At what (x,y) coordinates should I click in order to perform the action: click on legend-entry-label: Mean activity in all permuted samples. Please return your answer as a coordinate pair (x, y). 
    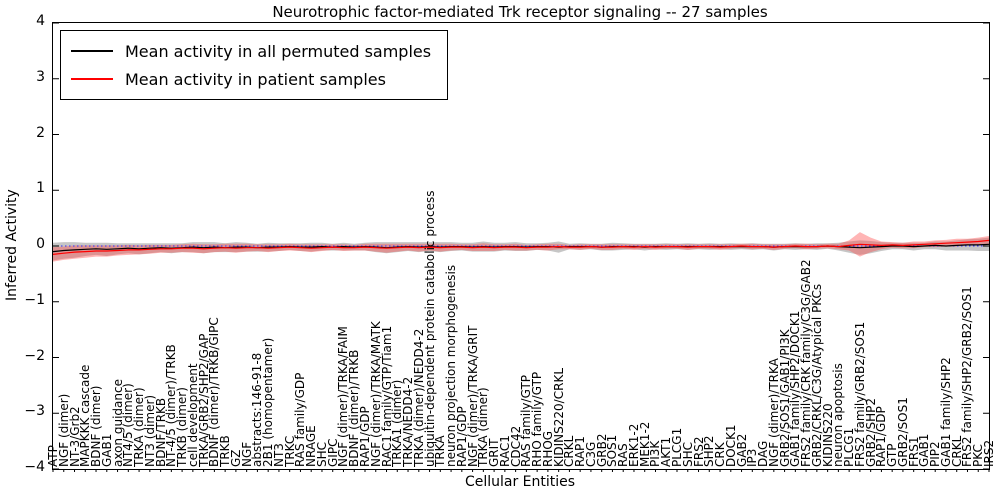
    Looking at the image, I should click on (278, 51).